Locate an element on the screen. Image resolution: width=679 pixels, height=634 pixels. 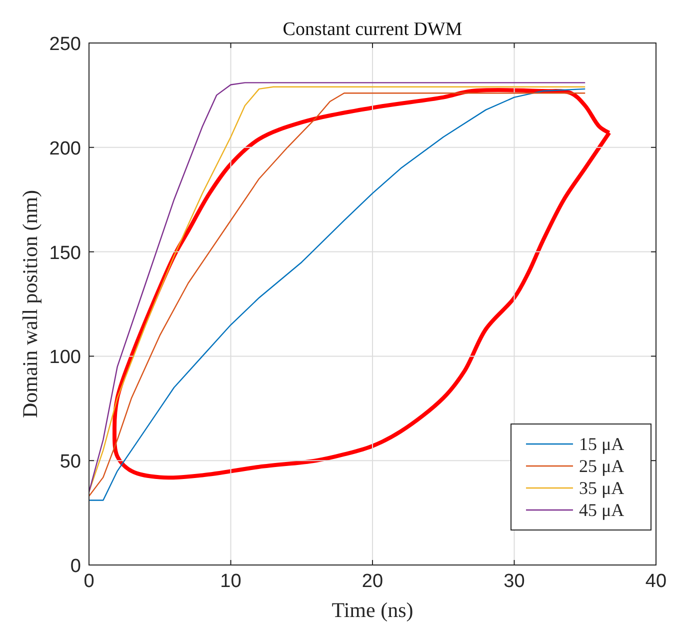
legend-label: 45 μA is located at coordinates (601, 510).